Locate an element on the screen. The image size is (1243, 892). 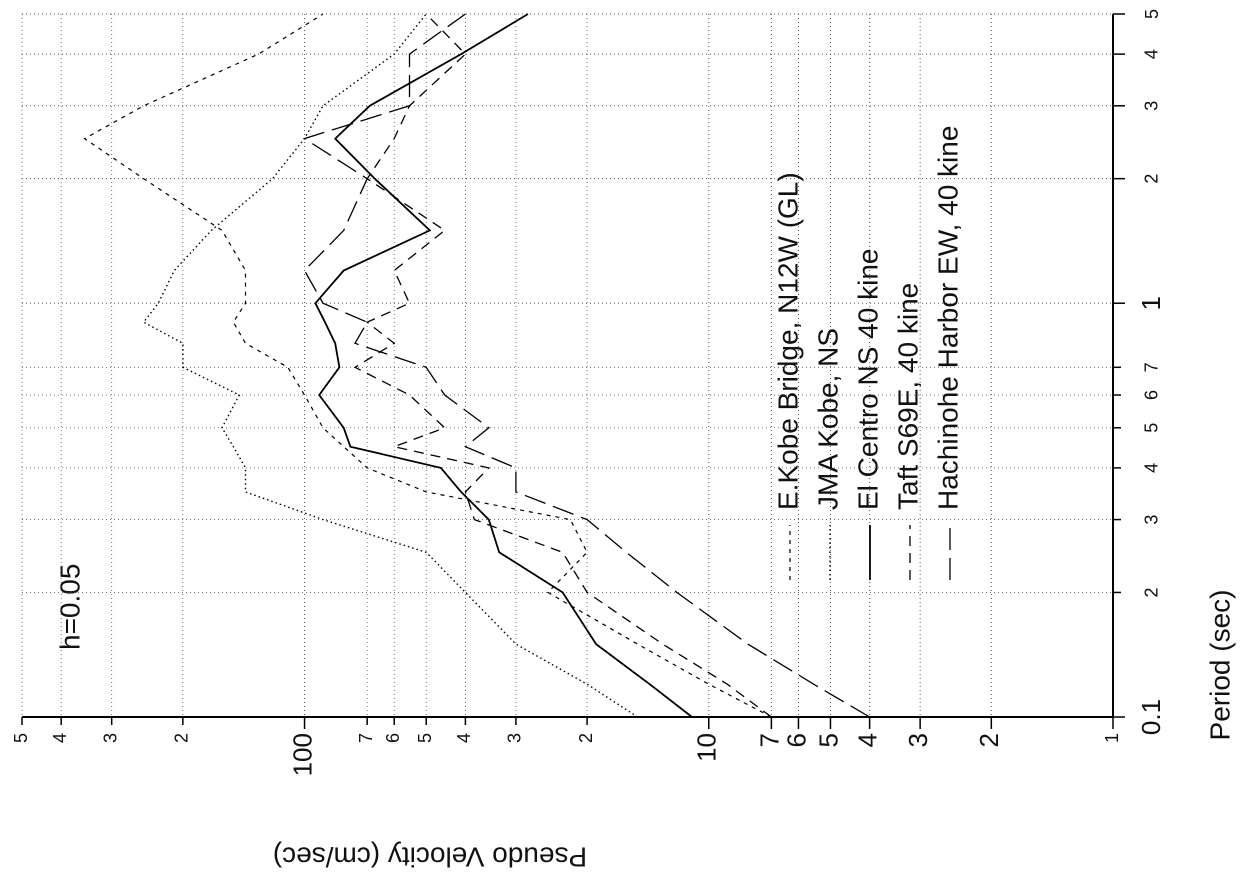
legend-label: El Centro NS 40 kine is located at coordinates (867, 379).